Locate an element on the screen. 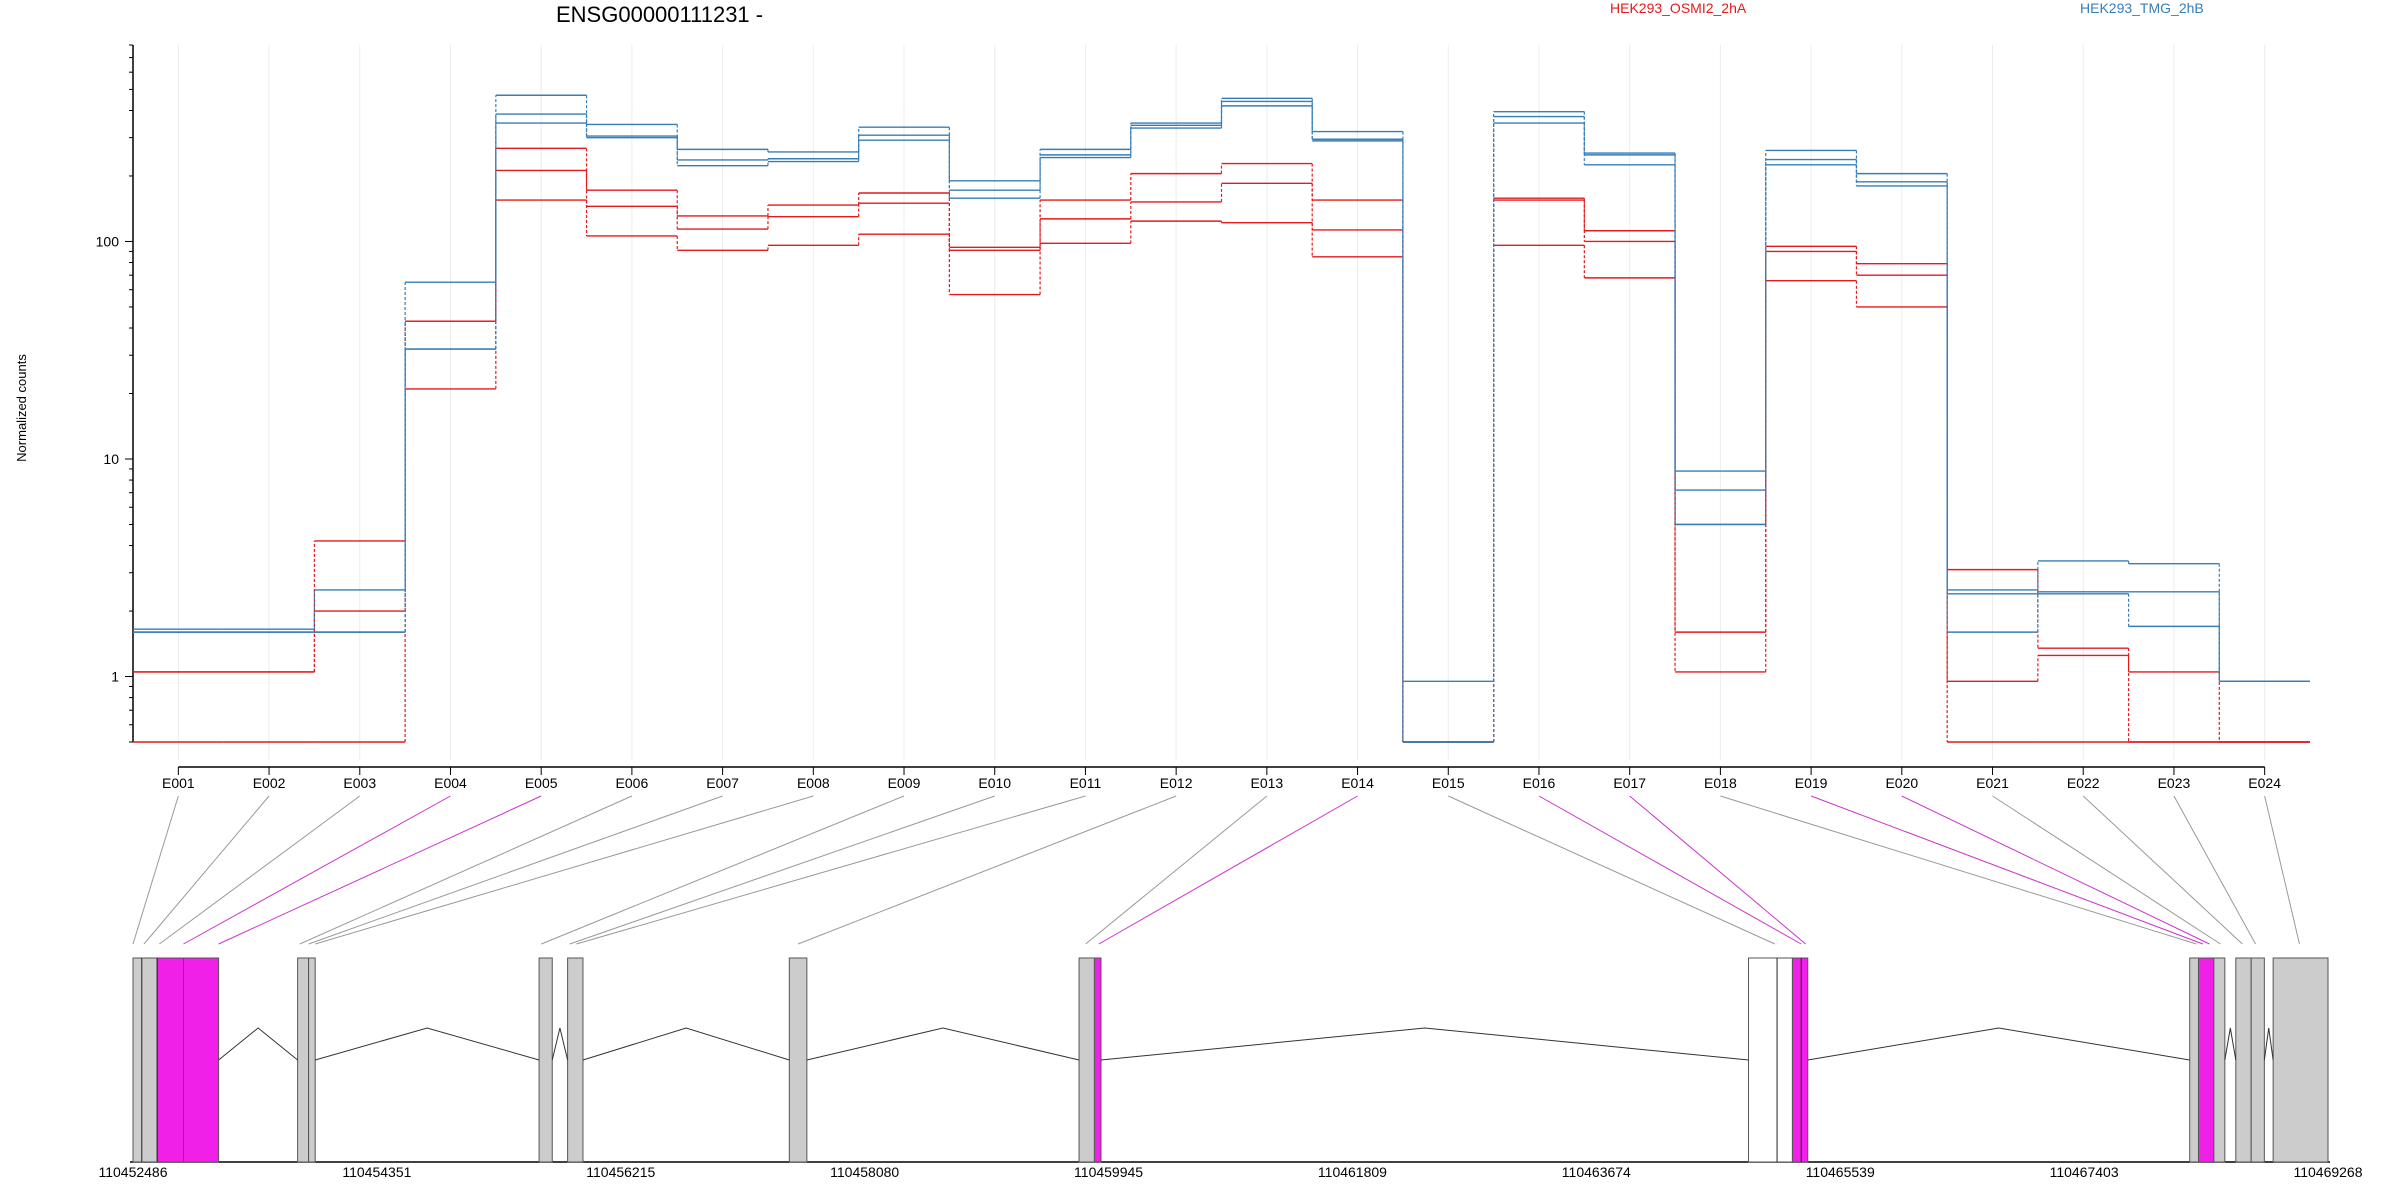 This screenshot has height=1200, width=2400. coordinate-label: 110454351 is located at coordinates (376, 1172).